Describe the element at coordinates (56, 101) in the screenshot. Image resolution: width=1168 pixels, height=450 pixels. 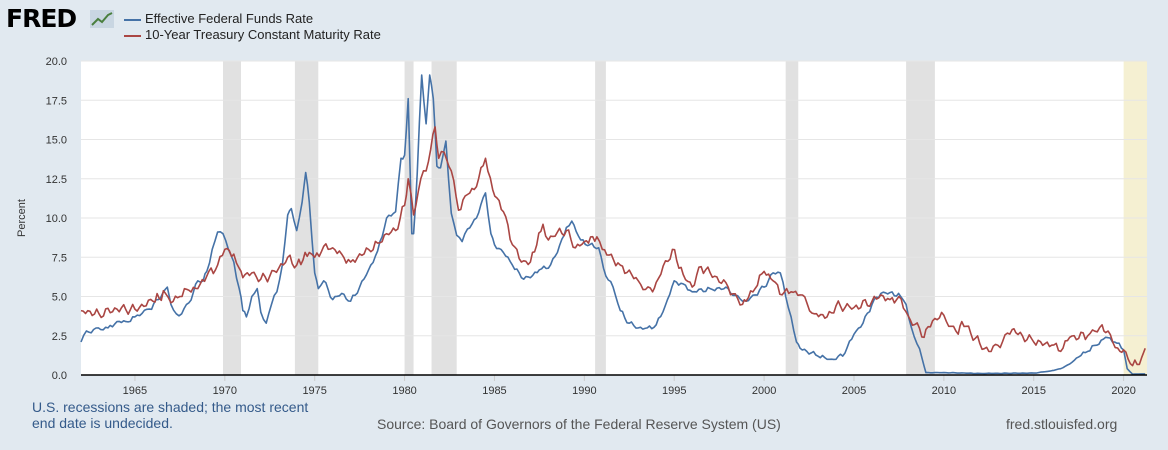
I see `y-tick-label: 17.5` at that location.